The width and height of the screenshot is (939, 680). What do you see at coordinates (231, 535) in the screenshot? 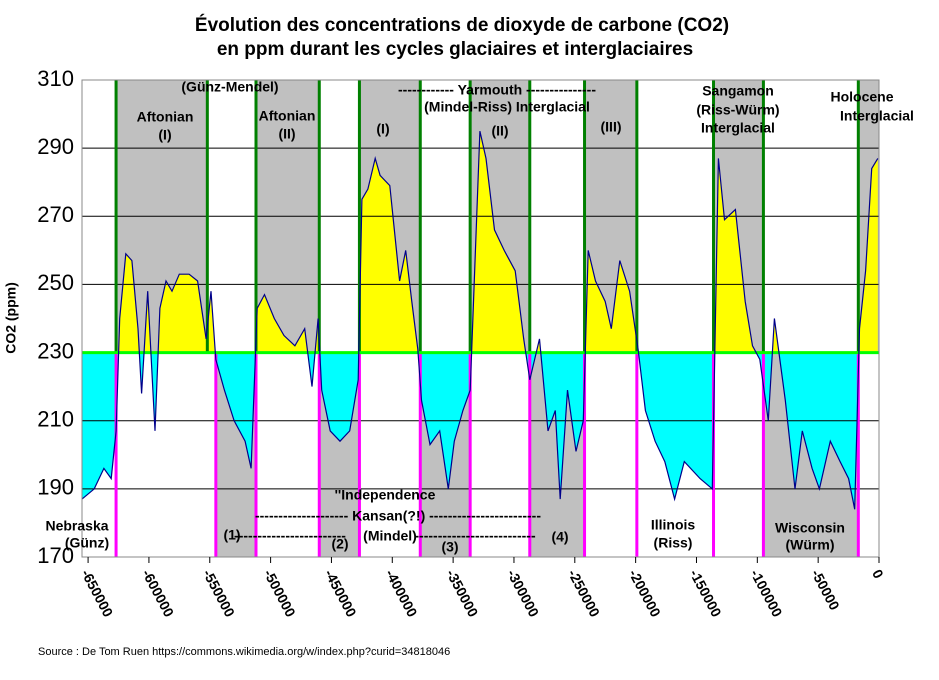
I see `annotation: (1)` at bounding box center [231, 535].